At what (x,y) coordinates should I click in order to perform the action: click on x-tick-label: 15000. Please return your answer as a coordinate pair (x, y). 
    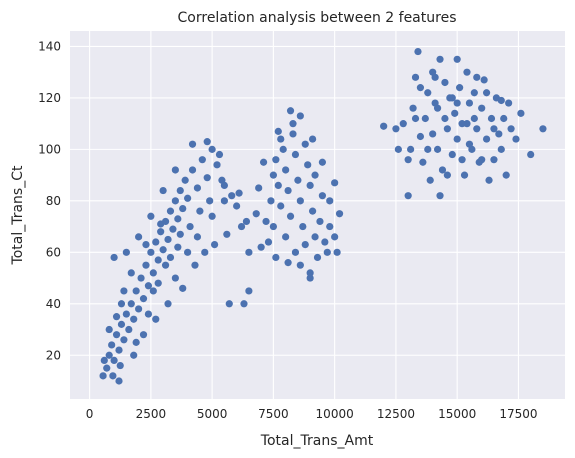
    Looking at the image, I should click on (457, 414).